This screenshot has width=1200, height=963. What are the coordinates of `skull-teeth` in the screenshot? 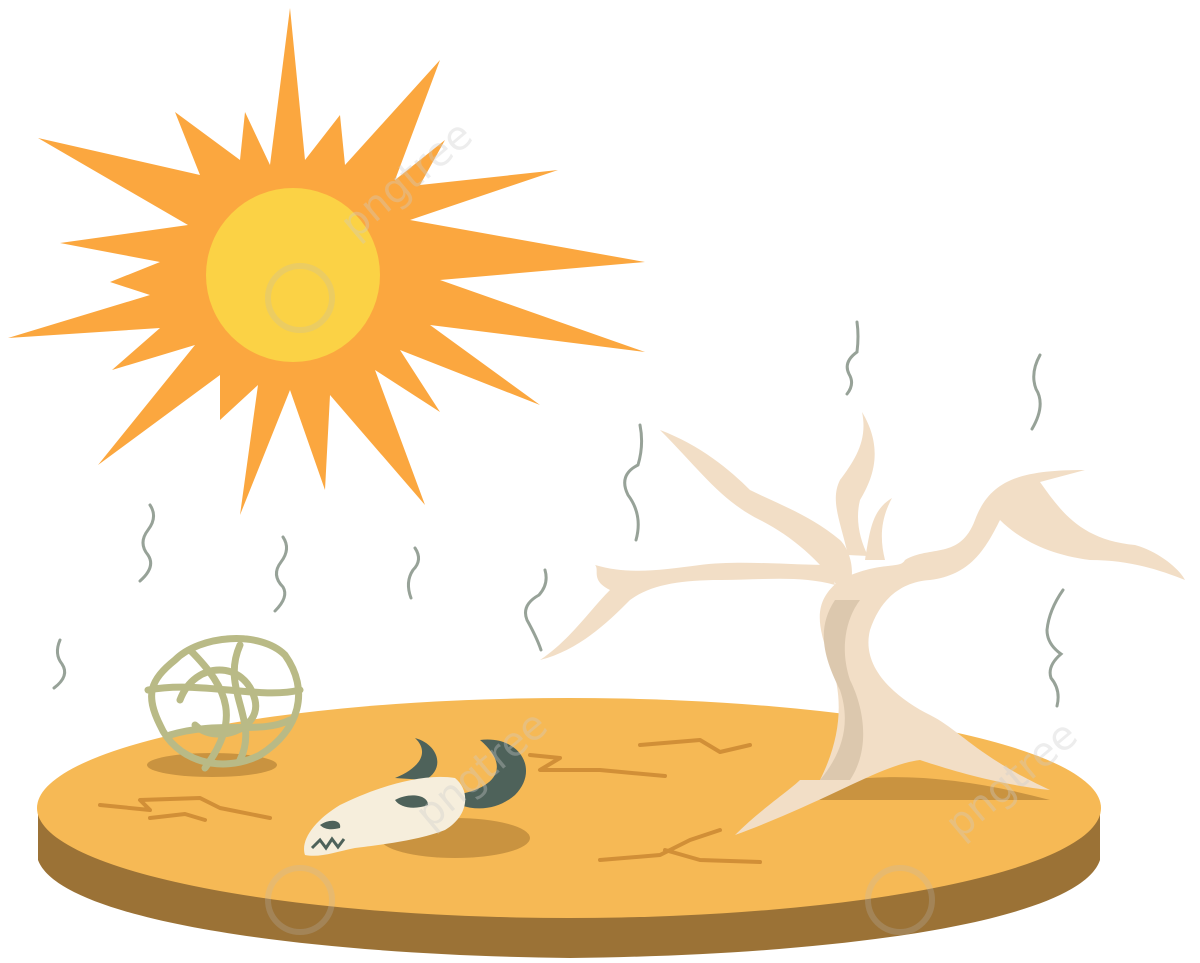 It's located at (328, 843).